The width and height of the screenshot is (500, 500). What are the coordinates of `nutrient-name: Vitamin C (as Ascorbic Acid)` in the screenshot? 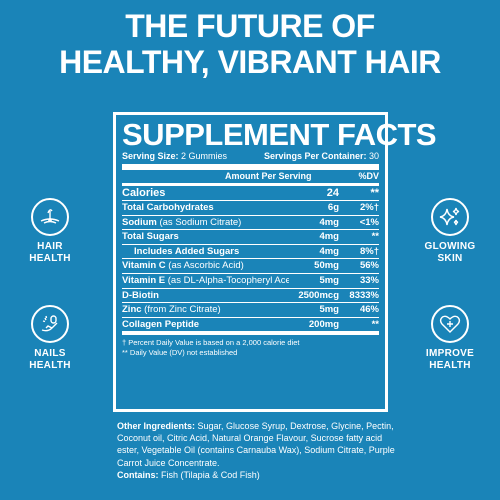 It's located at (205, 266).